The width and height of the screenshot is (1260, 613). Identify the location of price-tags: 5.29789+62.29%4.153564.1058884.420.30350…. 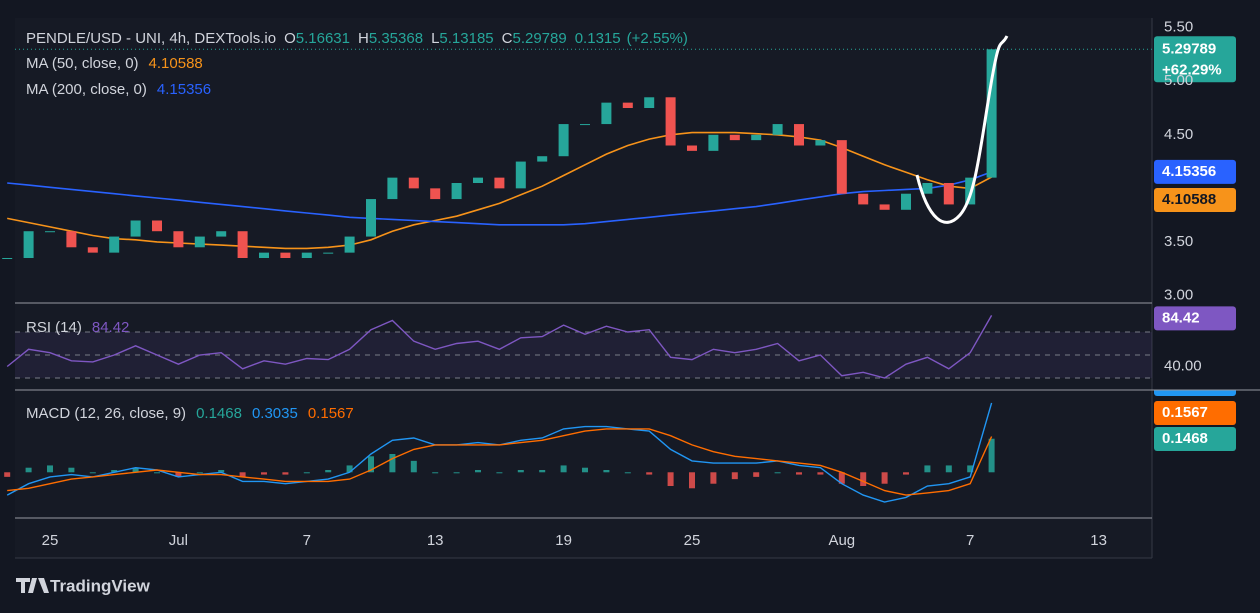
(1206, 243).